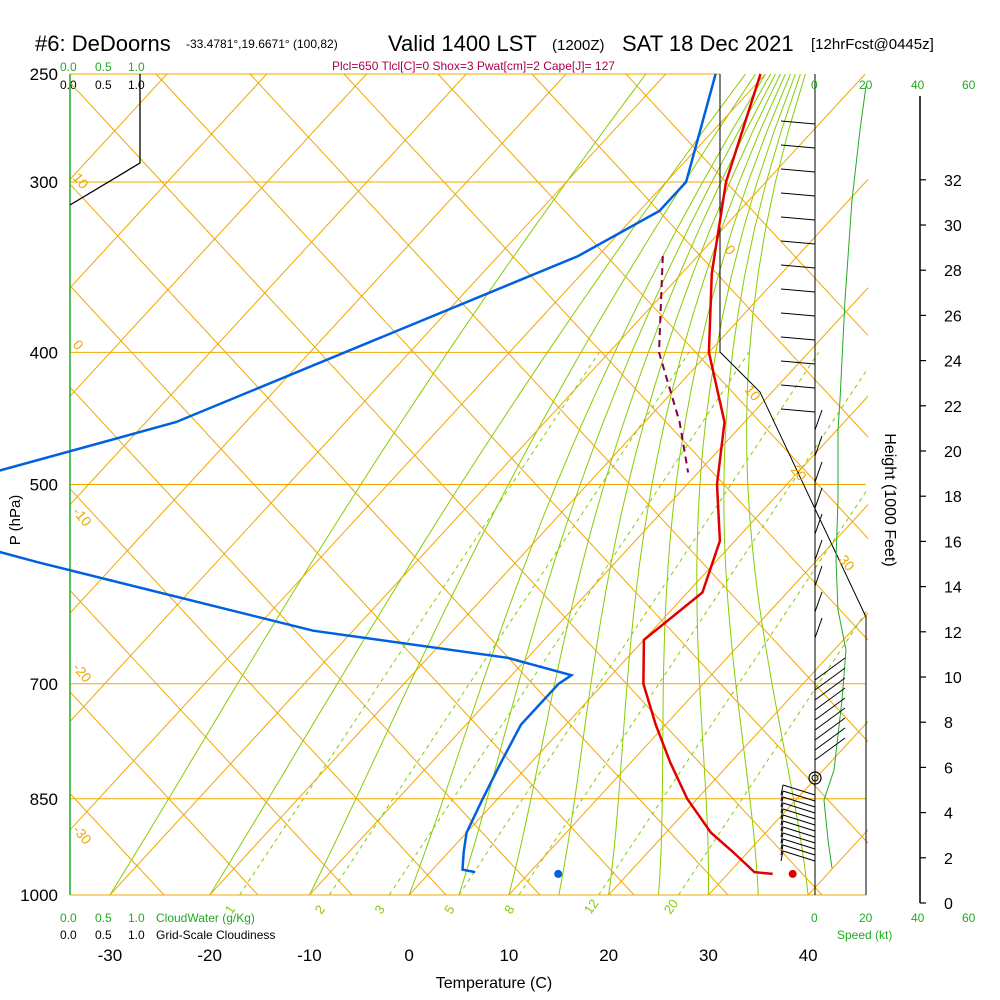 The width and height of the screenshot is (1000, 1000). I want to click on mixing-ratio-label-3: 3, so click(379, 909).